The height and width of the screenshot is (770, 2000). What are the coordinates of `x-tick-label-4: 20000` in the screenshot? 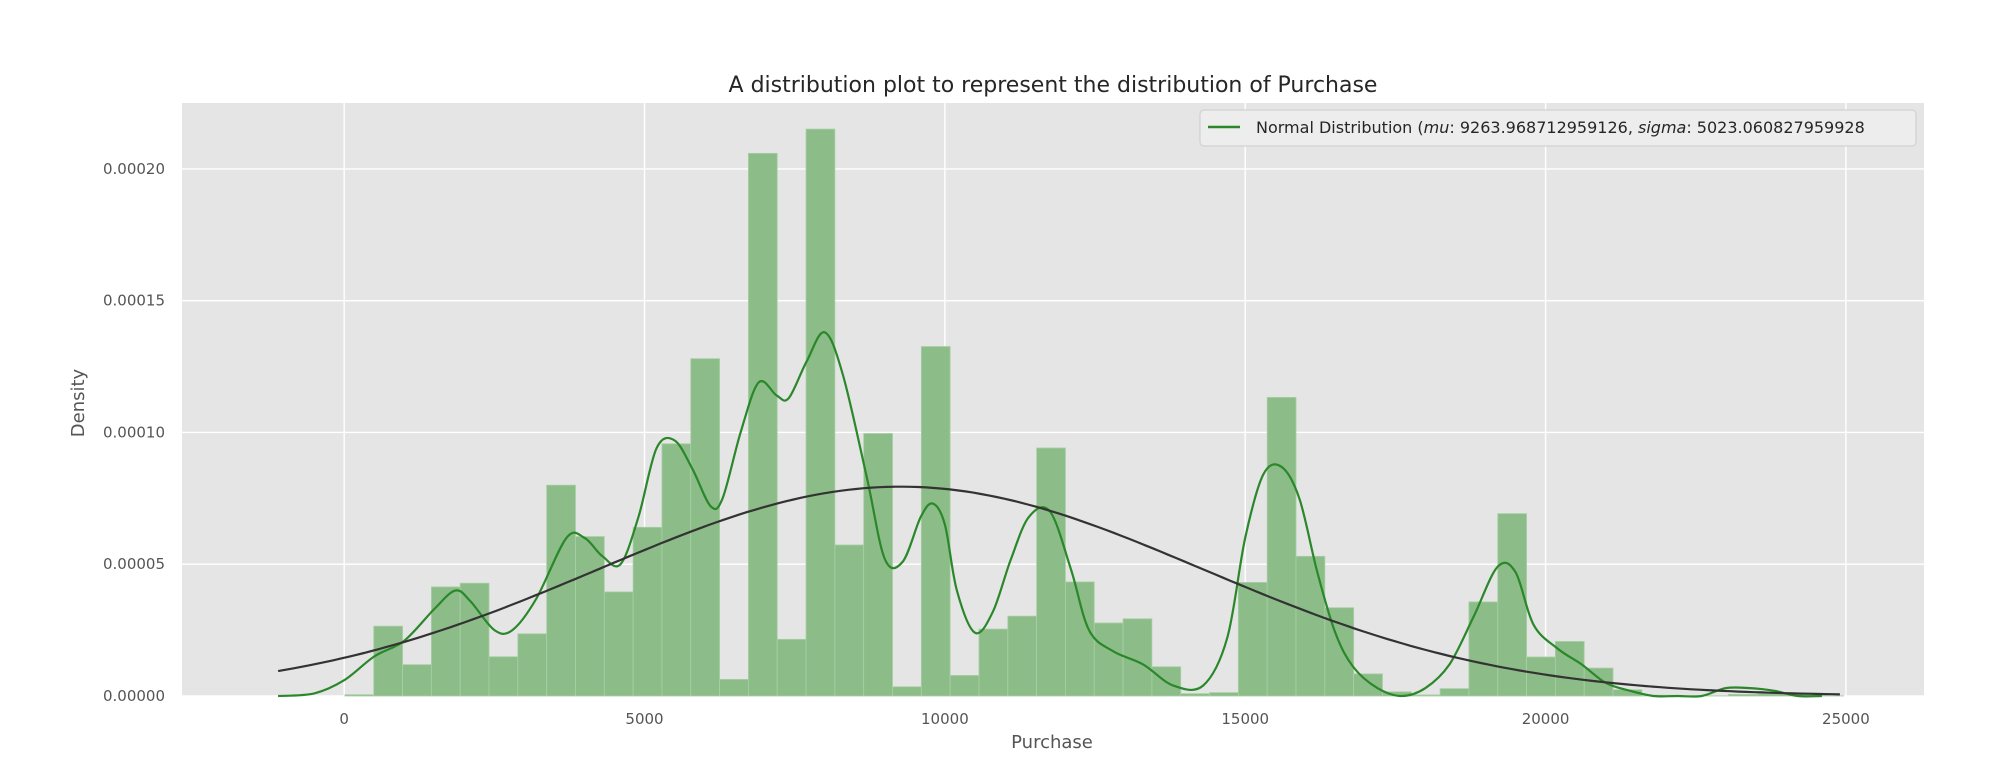 It's located at (1546, 719).